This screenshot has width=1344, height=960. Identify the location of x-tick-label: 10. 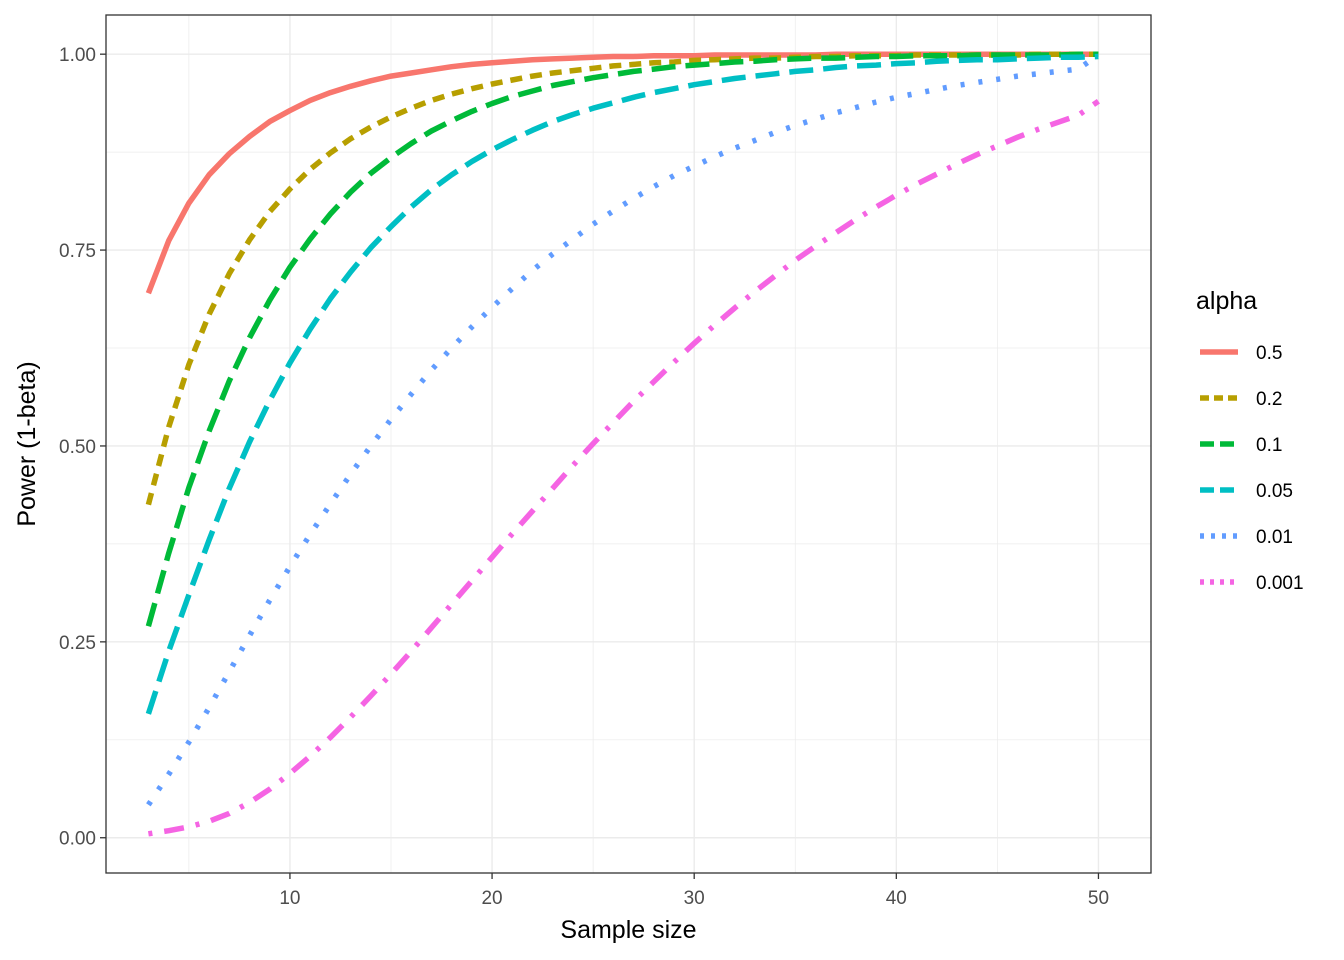
(289, 898).